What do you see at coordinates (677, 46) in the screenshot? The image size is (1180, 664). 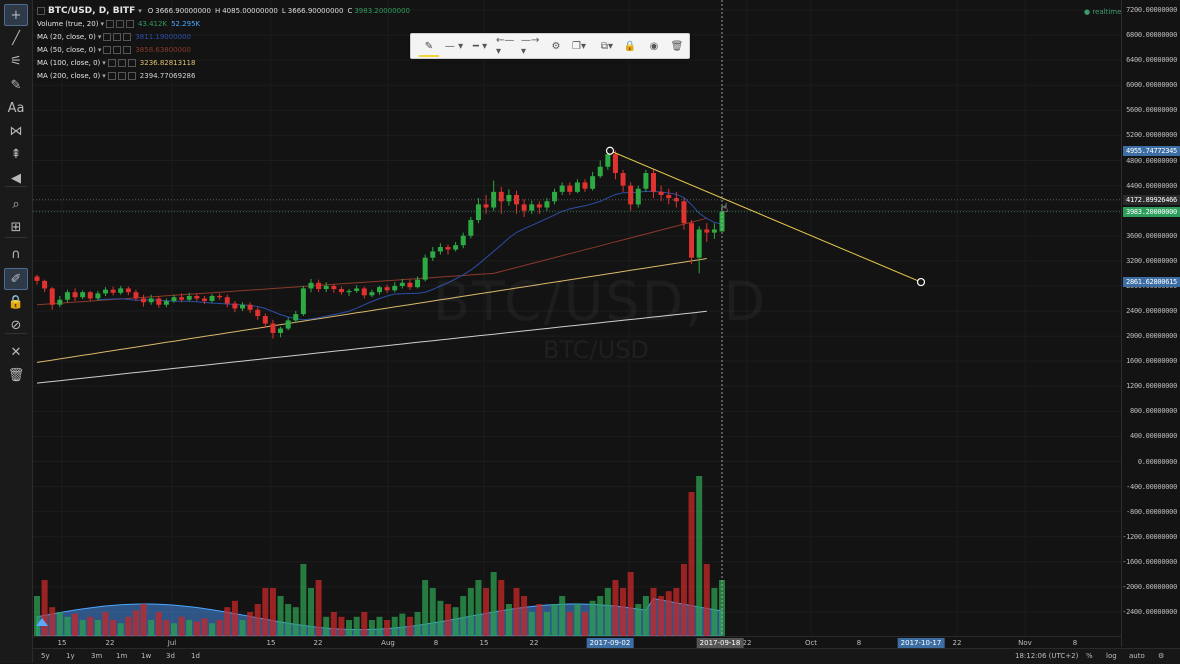 I see `delete-drawing-icon: 🗑` at bounding box center [677, 46].